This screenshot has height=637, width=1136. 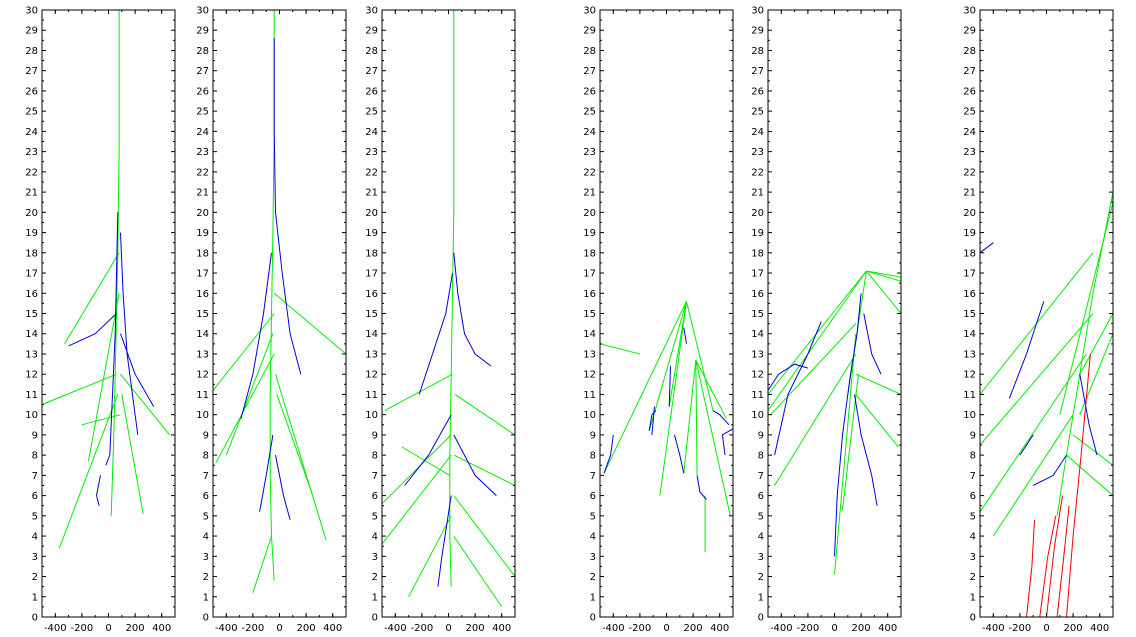 I want to click on y-tick-label: 13, so click(x=31, y=354).